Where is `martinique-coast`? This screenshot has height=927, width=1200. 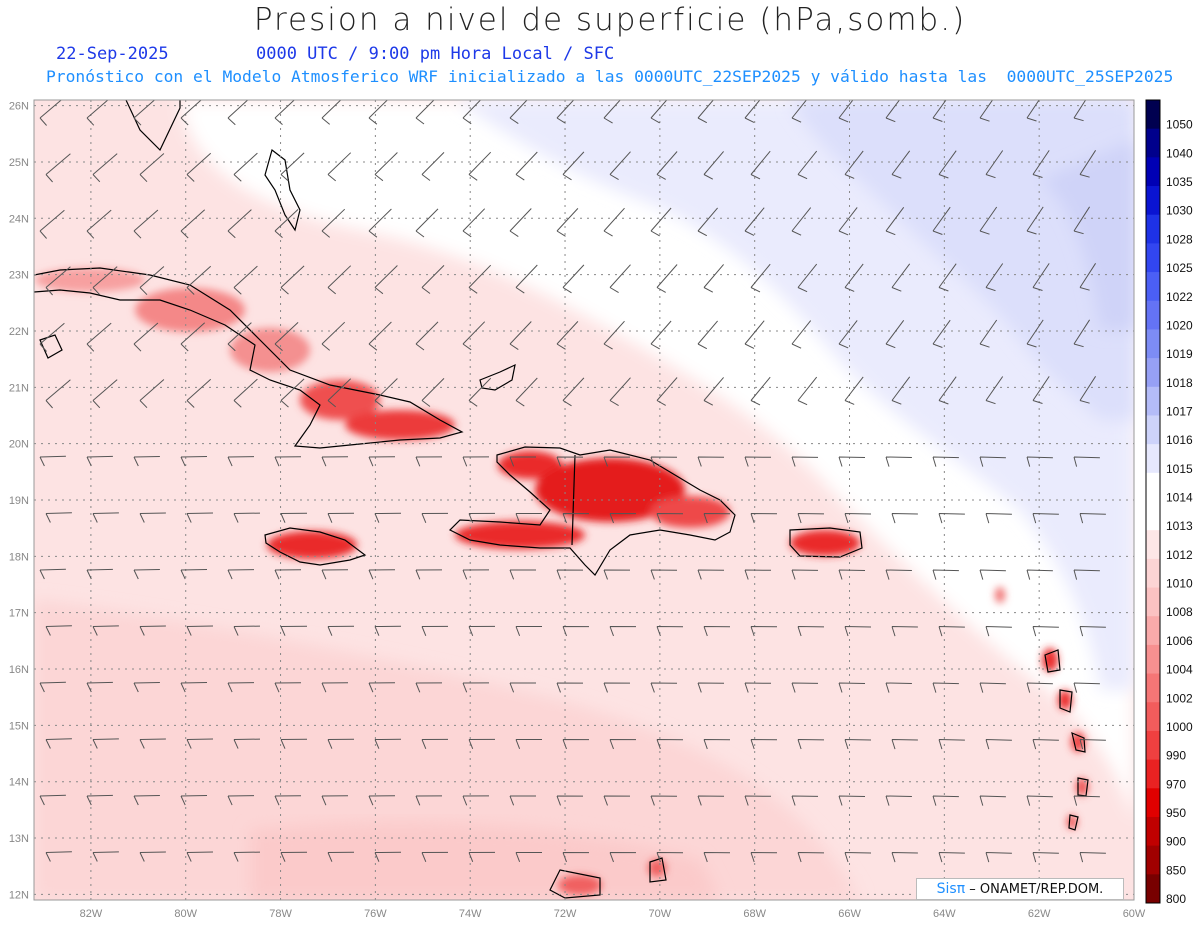 martinique-coast is located at coordinates (1066, 701).